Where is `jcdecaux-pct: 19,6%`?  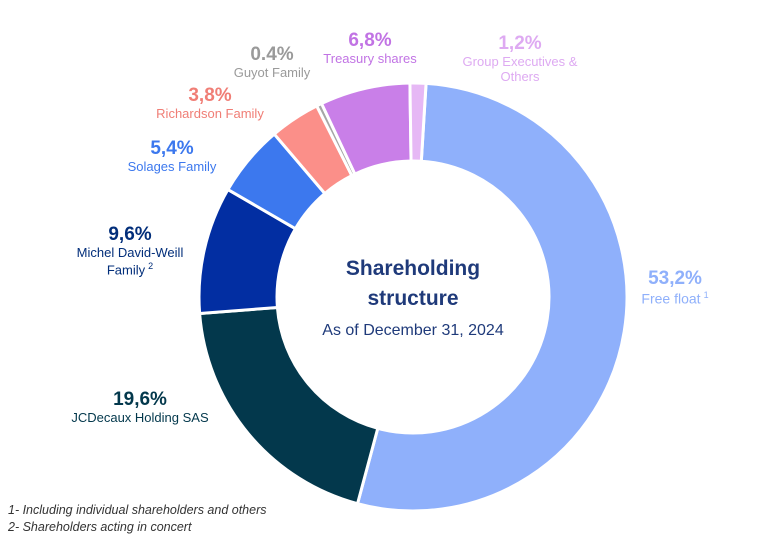 jcdecaux-pct: 19,6% is located at coordinates (140, 399).